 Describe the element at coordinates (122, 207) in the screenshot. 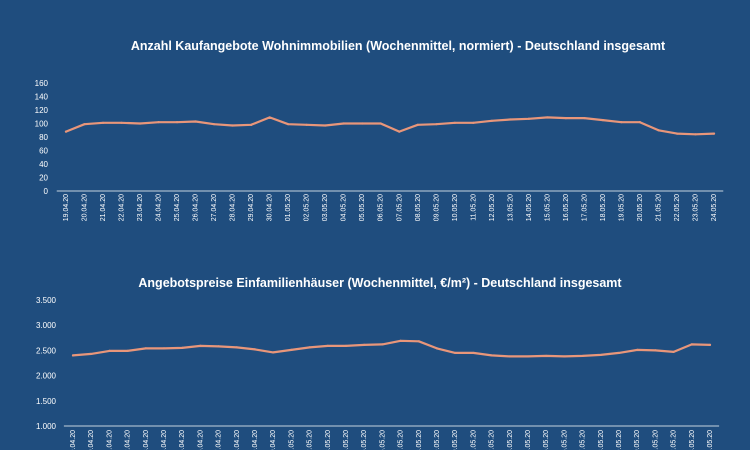

I see `chart-1-x-tick-label: 22.04.20` at that location.